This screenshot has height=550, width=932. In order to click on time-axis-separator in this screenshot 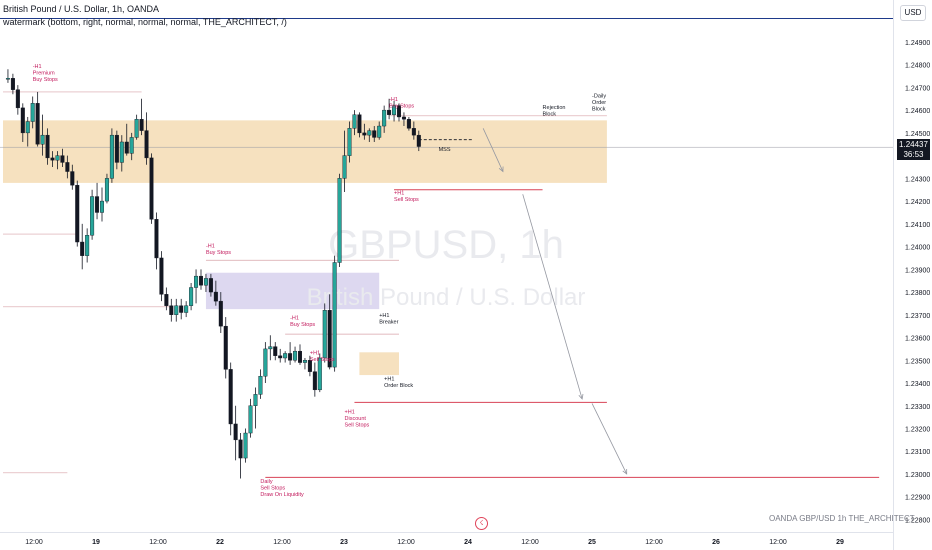, I will do `click(446, 532)`.